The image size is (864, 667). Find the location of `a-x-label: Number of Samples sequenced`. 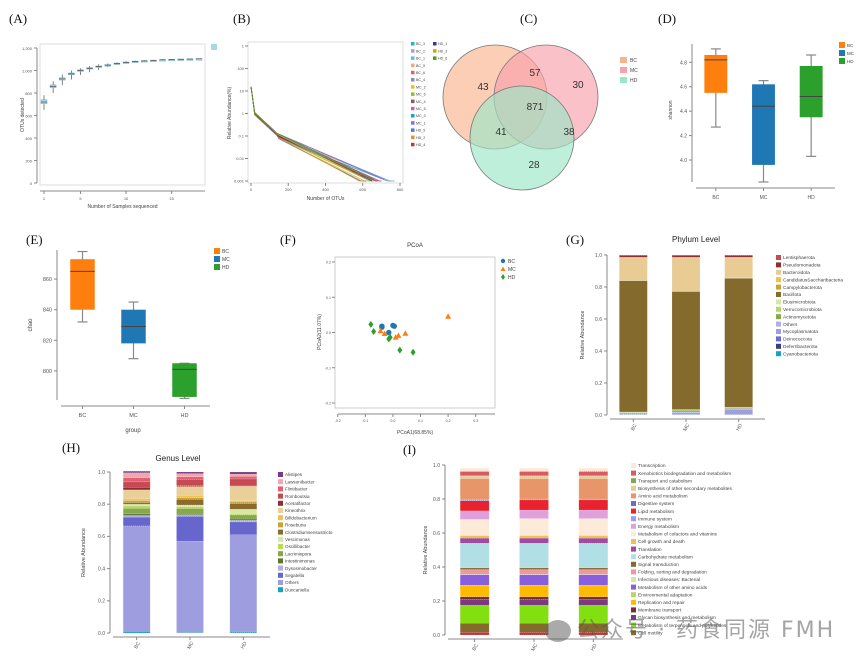

a-x-label: Number of Samples sequenced is located at coordinates (122, 207).